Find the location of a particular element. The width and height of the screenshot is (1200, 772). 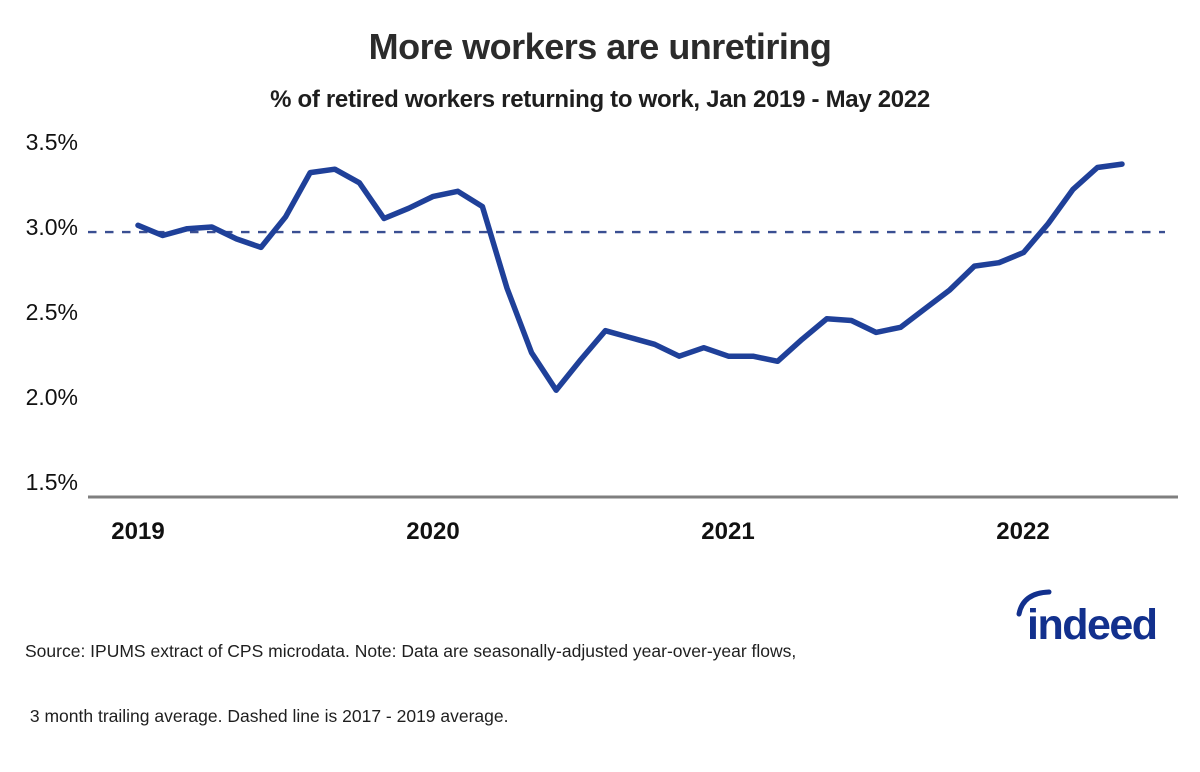

y-tick-label: 3.0% is located at coordinates (51, 227).